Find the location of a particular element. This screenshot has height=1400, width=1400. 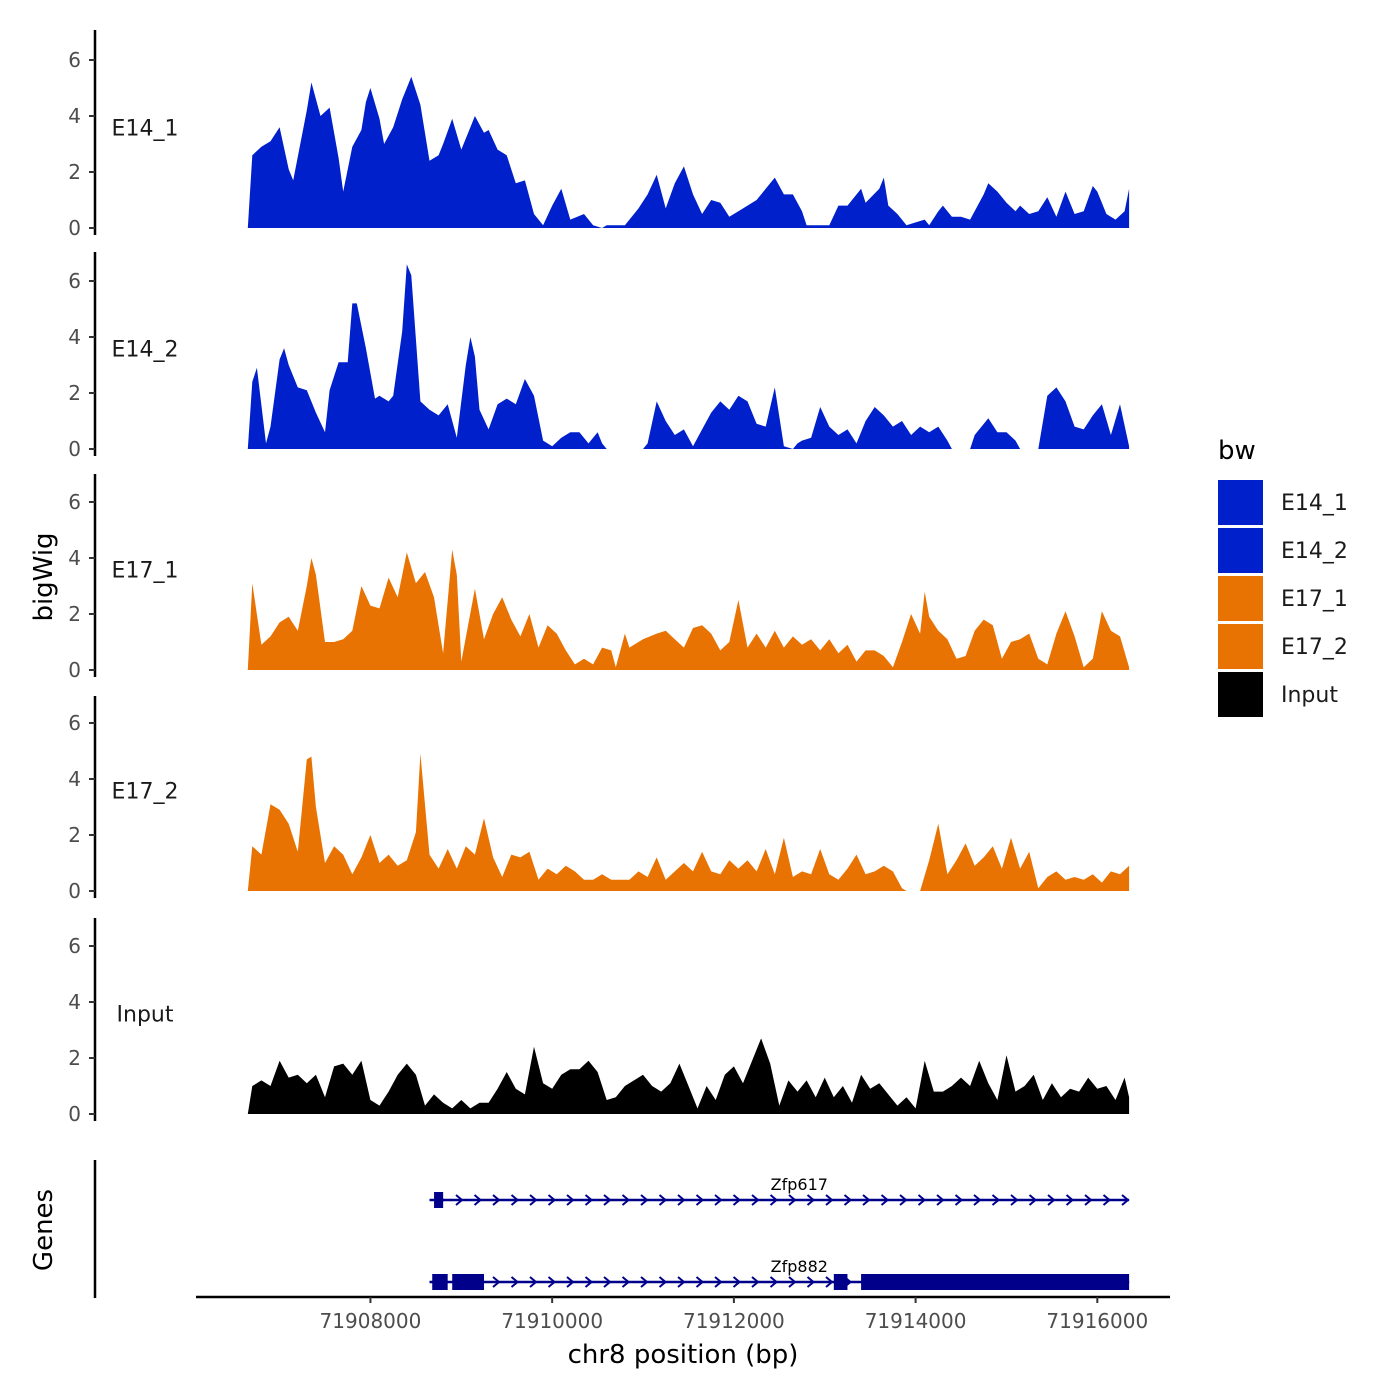

track-label: E17_2 is located at coordinates (145, 792).